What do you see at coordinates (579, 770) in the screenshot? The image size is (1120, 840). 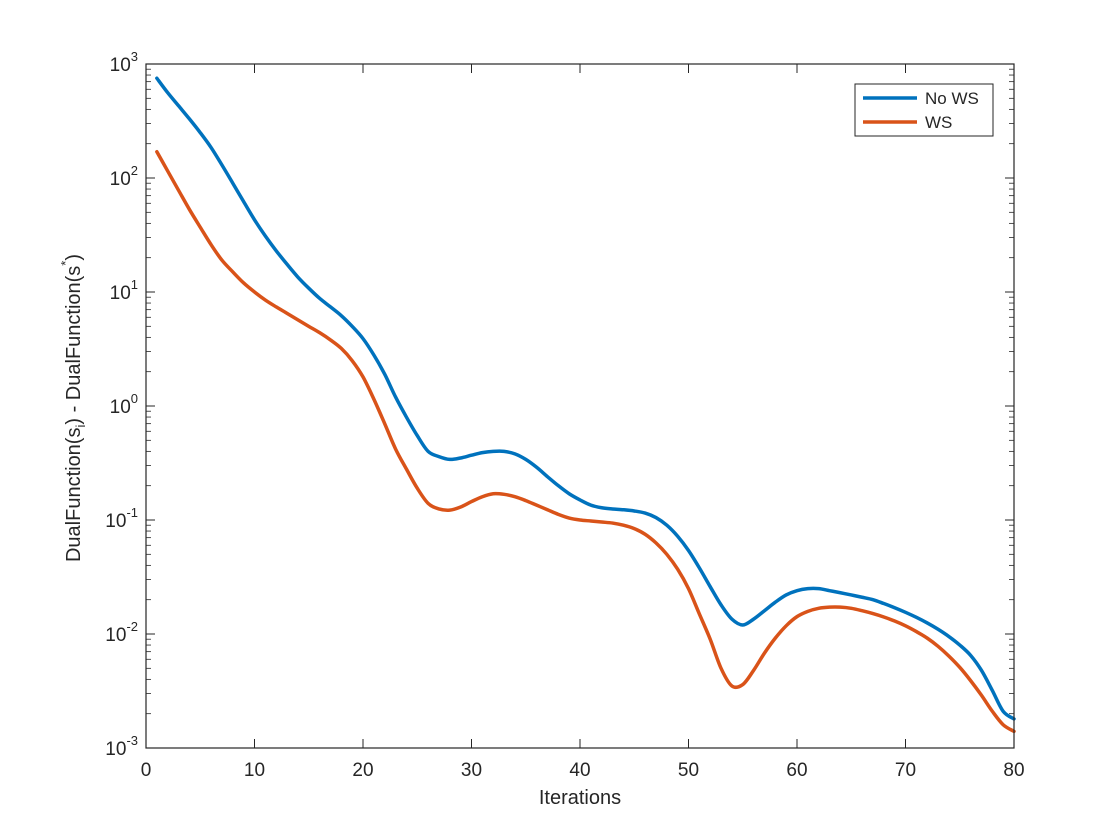 I see `x-tick-label: 40` at bounding box center [579, 770].